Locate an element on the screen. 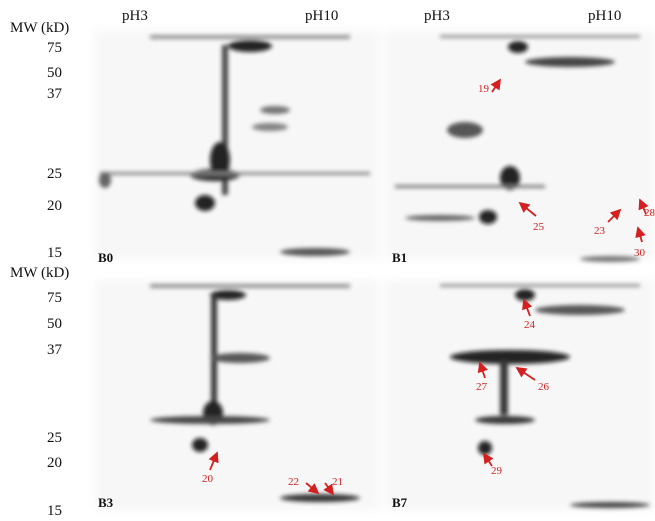 This screenshot has height=521, width=655. spot-number: 24 is located at coordinates (530, 325).